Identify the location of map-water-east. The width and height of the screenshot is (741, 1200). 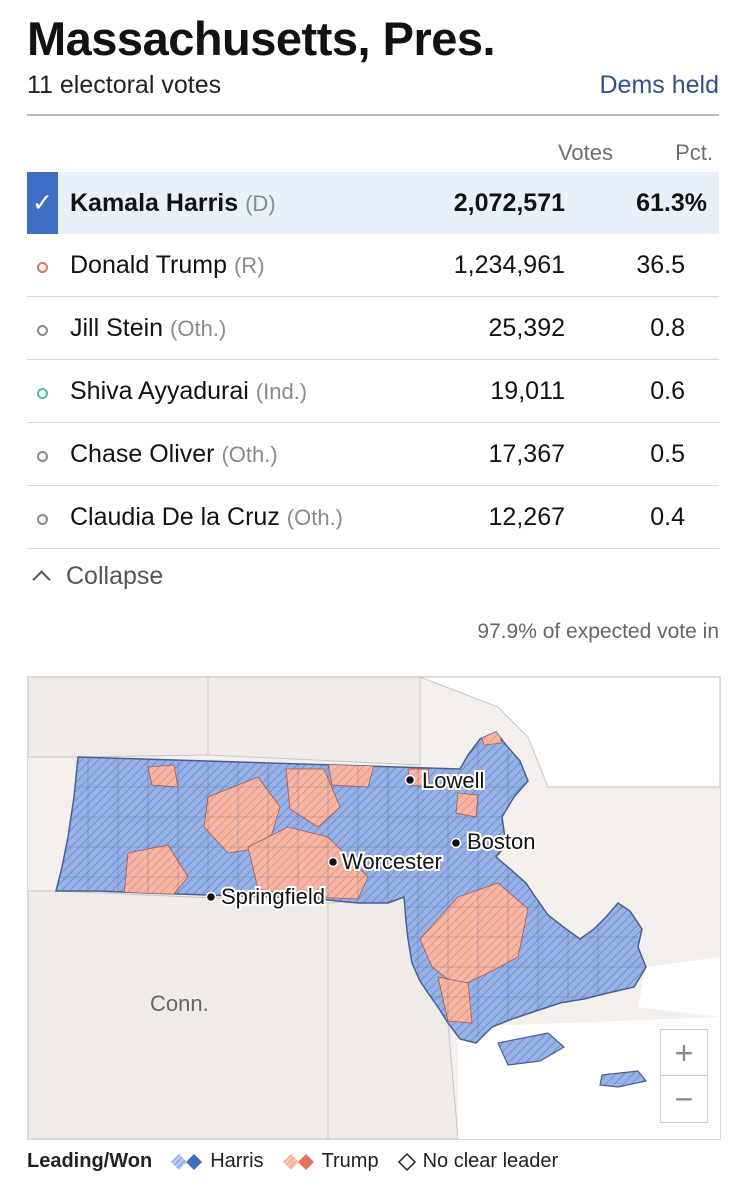
(679, 987).